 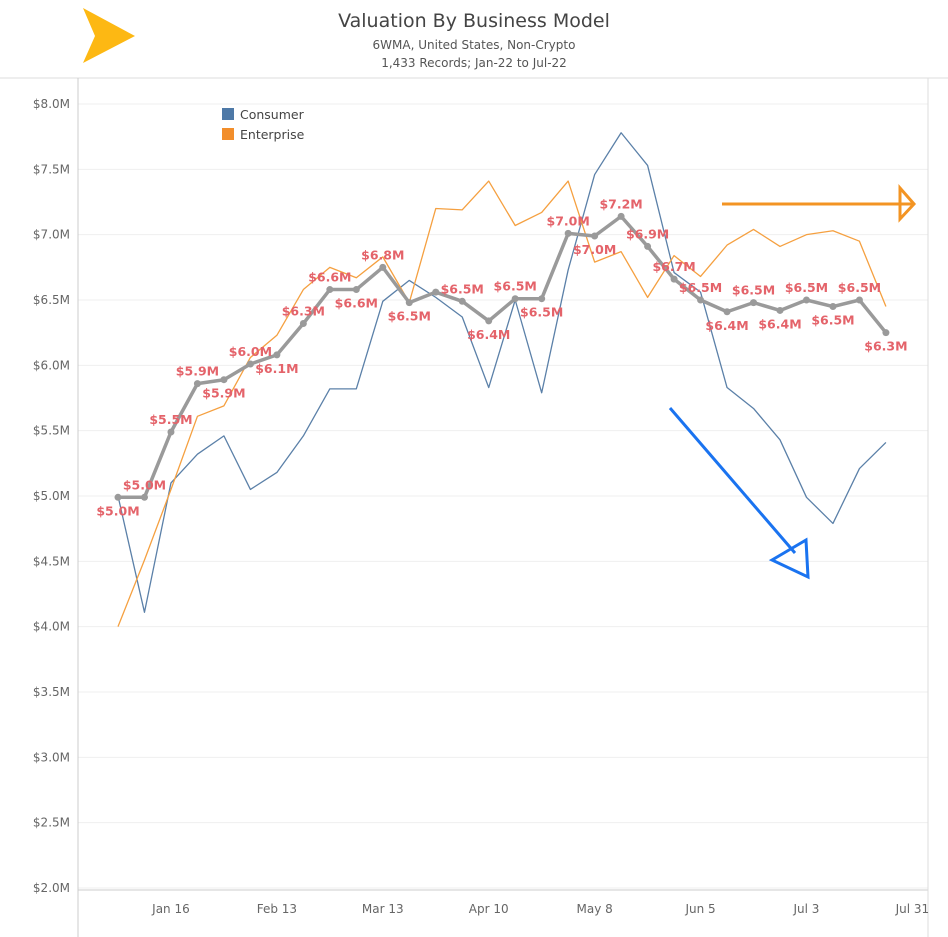 What do you see at coordinates (699, 909) in the screenshot?
I see `x-tick-label: Jun 5` at bounding box center [699, 909].